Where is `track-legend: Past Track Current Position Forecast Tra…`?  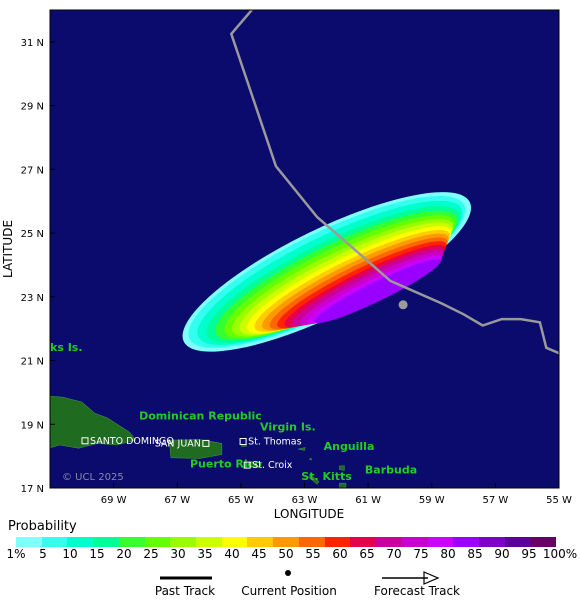 track-legend: Past Track Current Position Forecast Tra… is located at coordinates (290, 585).